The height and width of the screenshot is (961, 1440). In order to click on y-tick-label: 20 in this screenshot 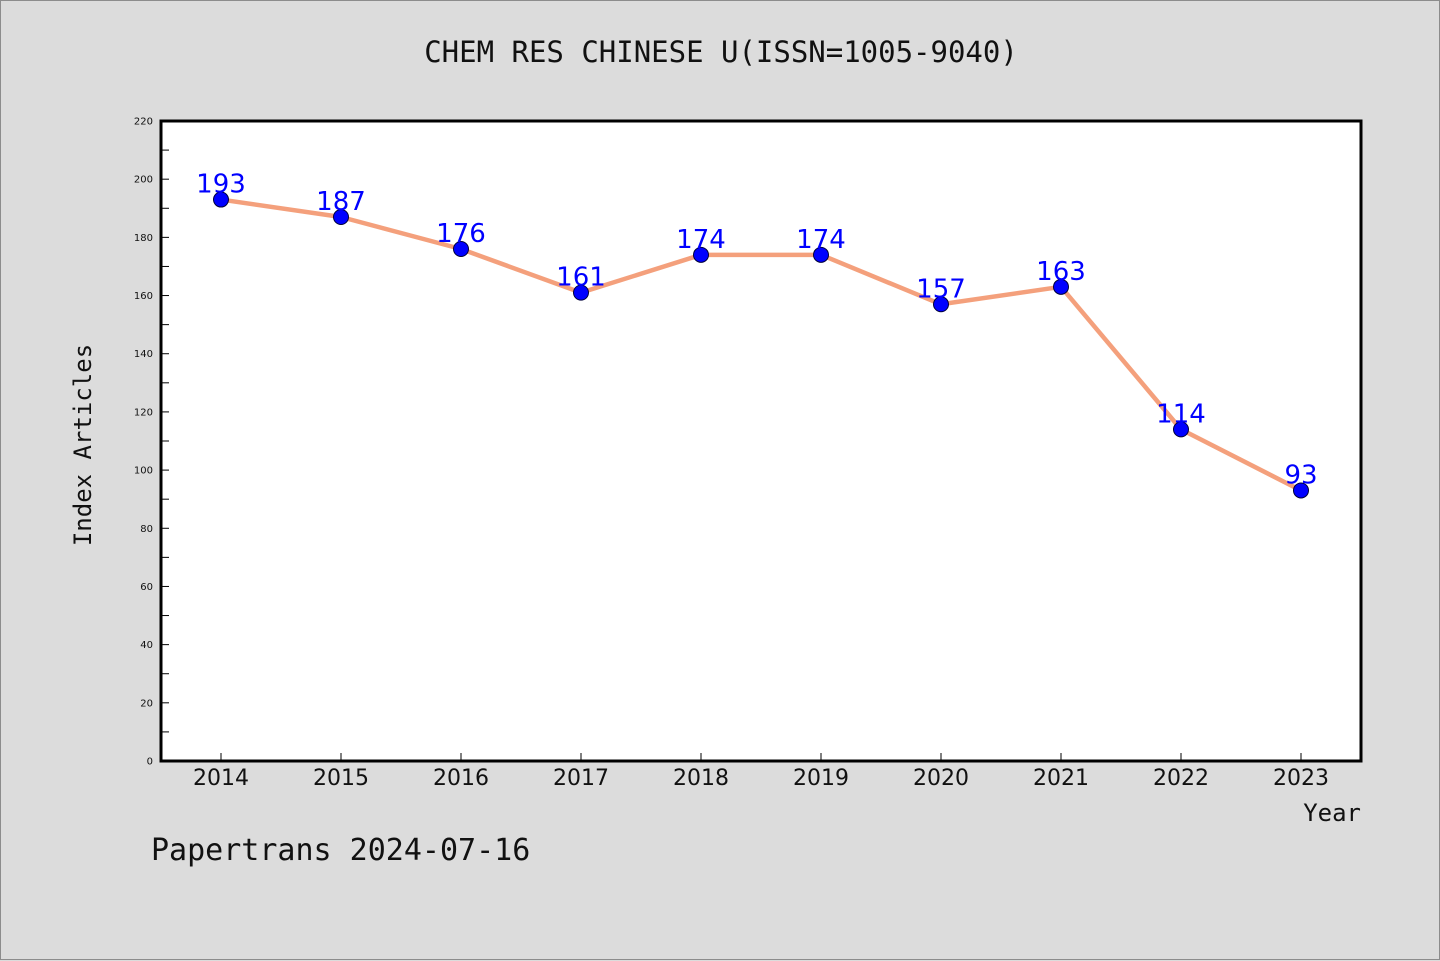, I will do `click(146, 703)`.